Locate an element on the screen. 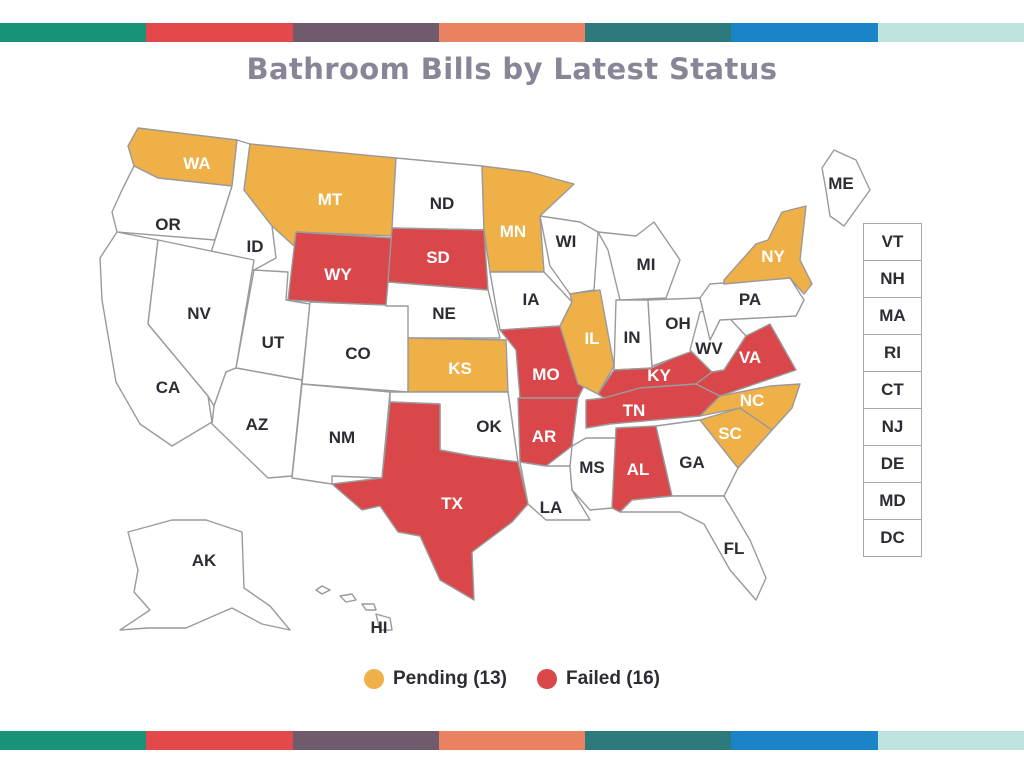  state-nc is located at coordinates (750, 407).